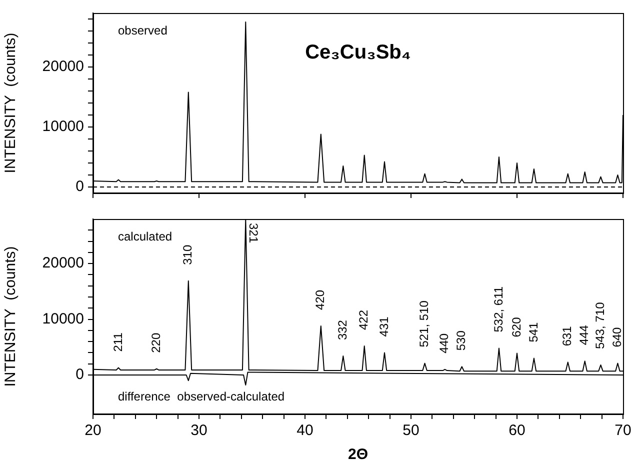 Image resolution: width=635 pixels, height=464 pixels. What do you see at coordinates (383, 326) in the screenshot?
I see `annotation: 431` at bounding box center [383, 326].